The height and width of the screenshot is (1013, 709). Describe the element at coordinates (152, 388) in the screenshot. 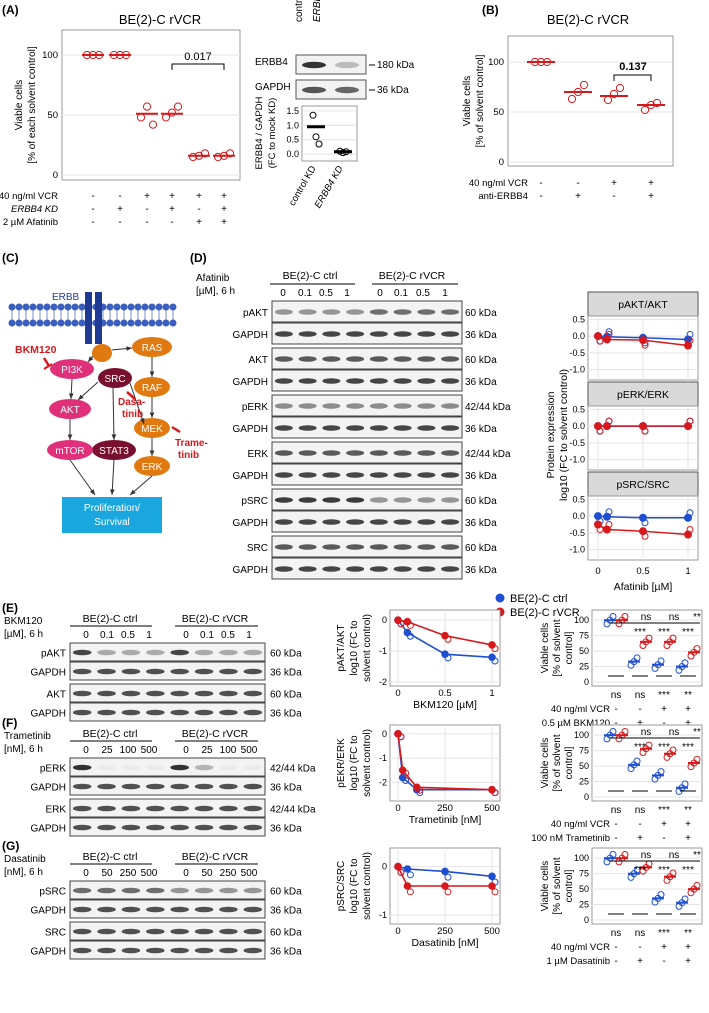

I see `node-label: RAF` at that location.